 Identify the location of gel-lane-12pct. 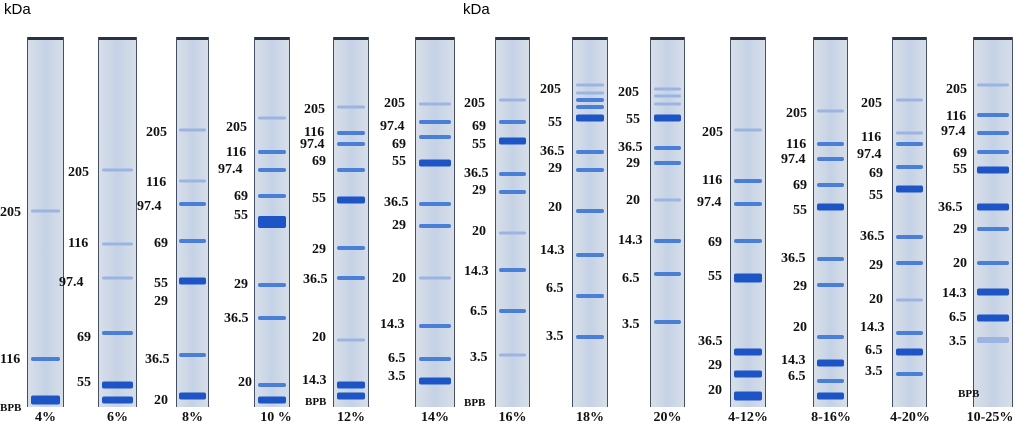
(351, 222).